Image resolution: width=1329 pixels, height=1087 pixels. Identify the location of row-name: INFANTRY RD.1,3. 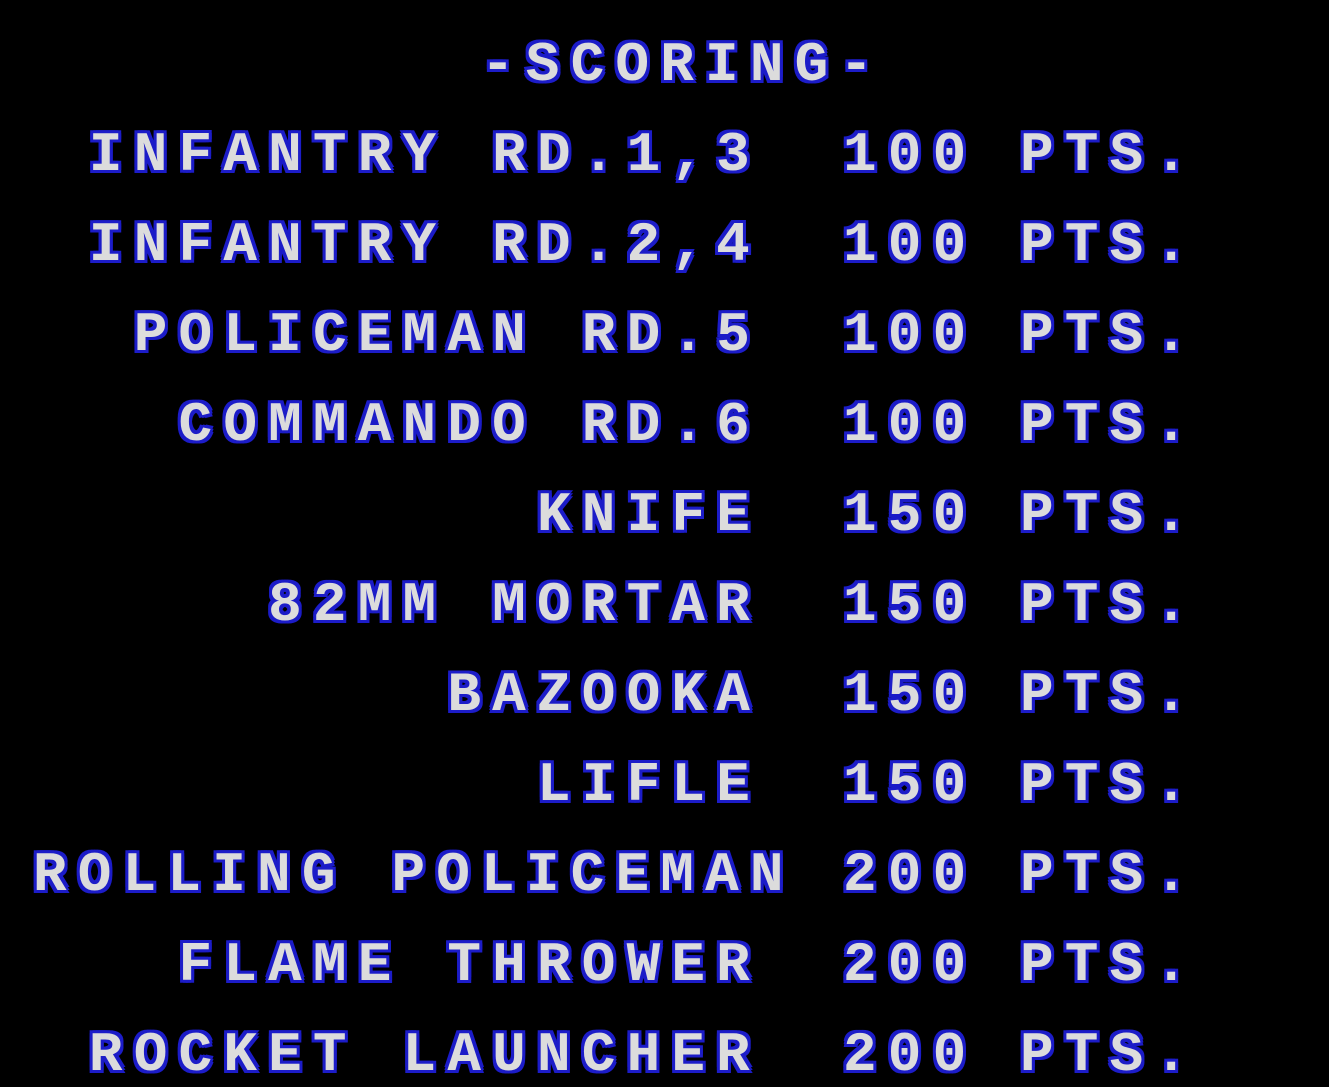
(424, 155).